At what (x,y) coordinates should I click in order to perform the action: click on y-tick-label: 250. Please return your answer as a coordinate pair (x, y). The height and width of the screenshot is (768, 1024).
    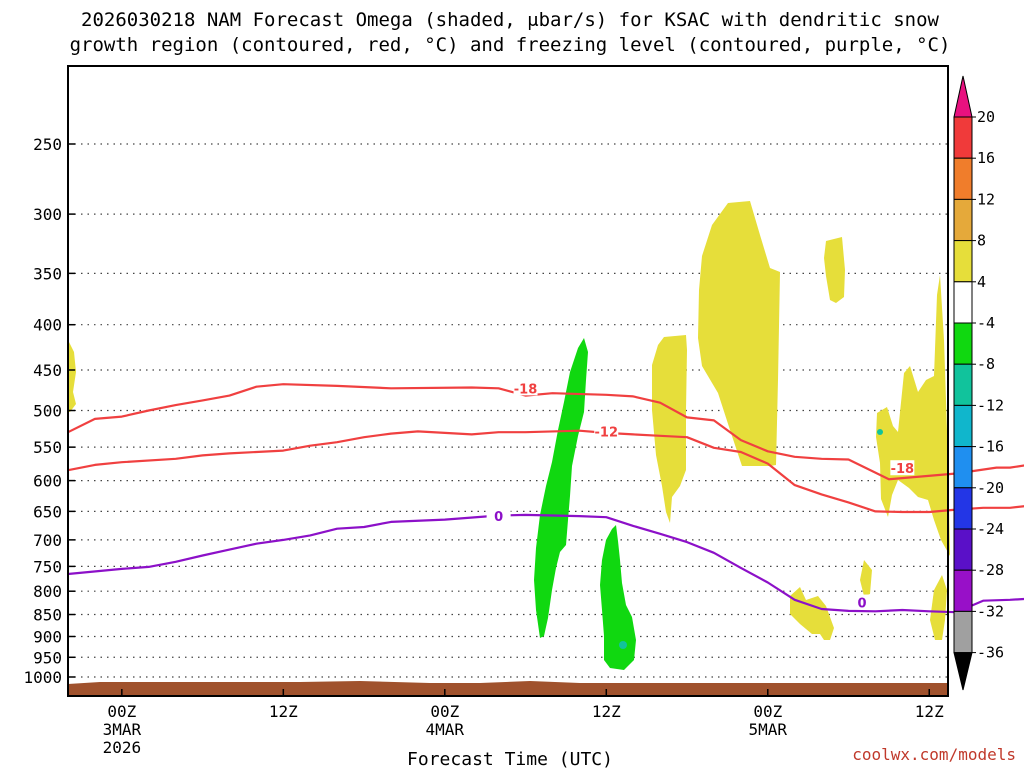
    Looking at the image, I should click on (47, 144).